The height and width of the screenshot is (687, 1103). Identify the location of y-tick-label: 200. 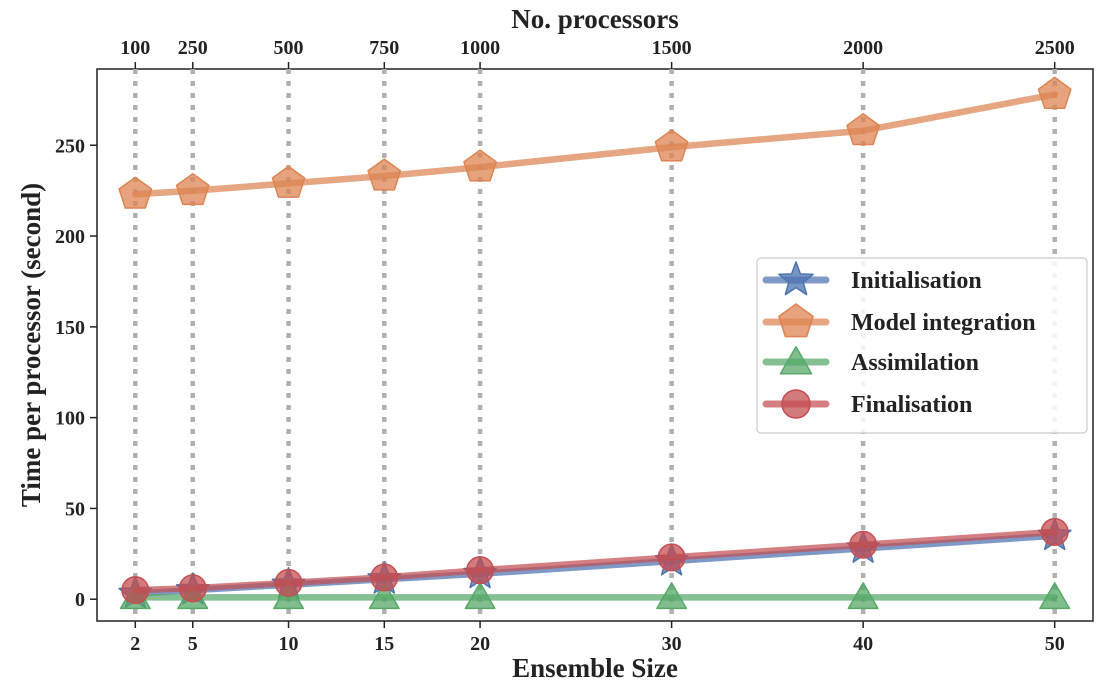
(70, 237).